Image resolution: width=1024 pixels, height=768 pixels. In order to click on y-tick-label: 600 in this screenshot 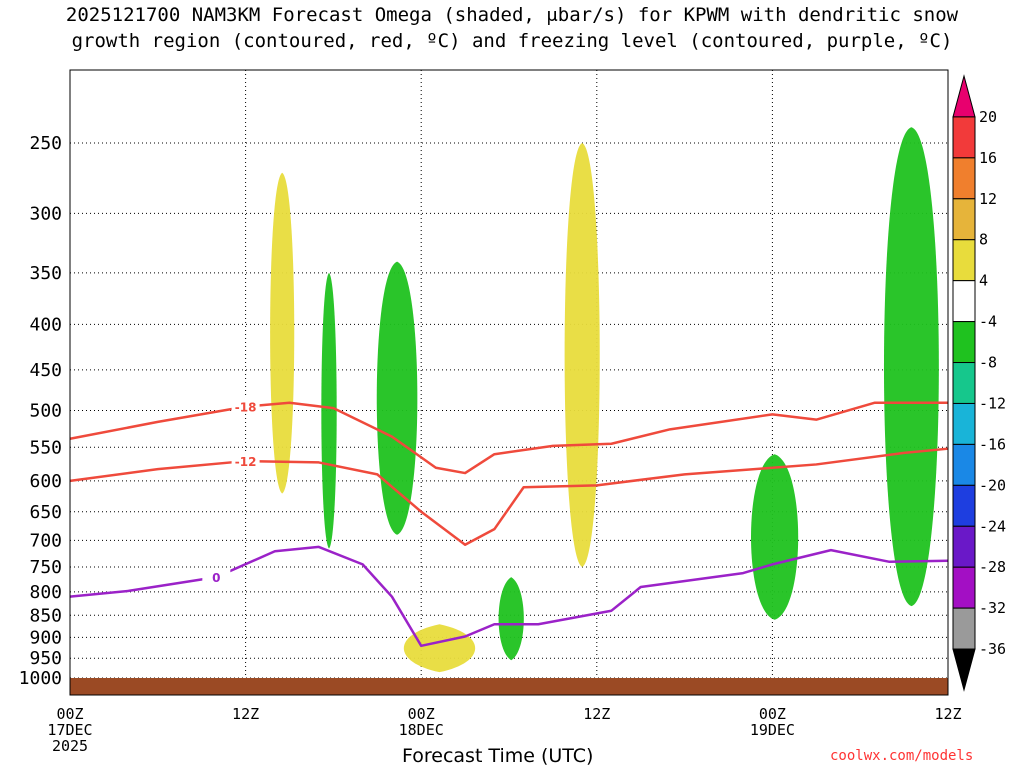, I will do `click(45, 481)`.